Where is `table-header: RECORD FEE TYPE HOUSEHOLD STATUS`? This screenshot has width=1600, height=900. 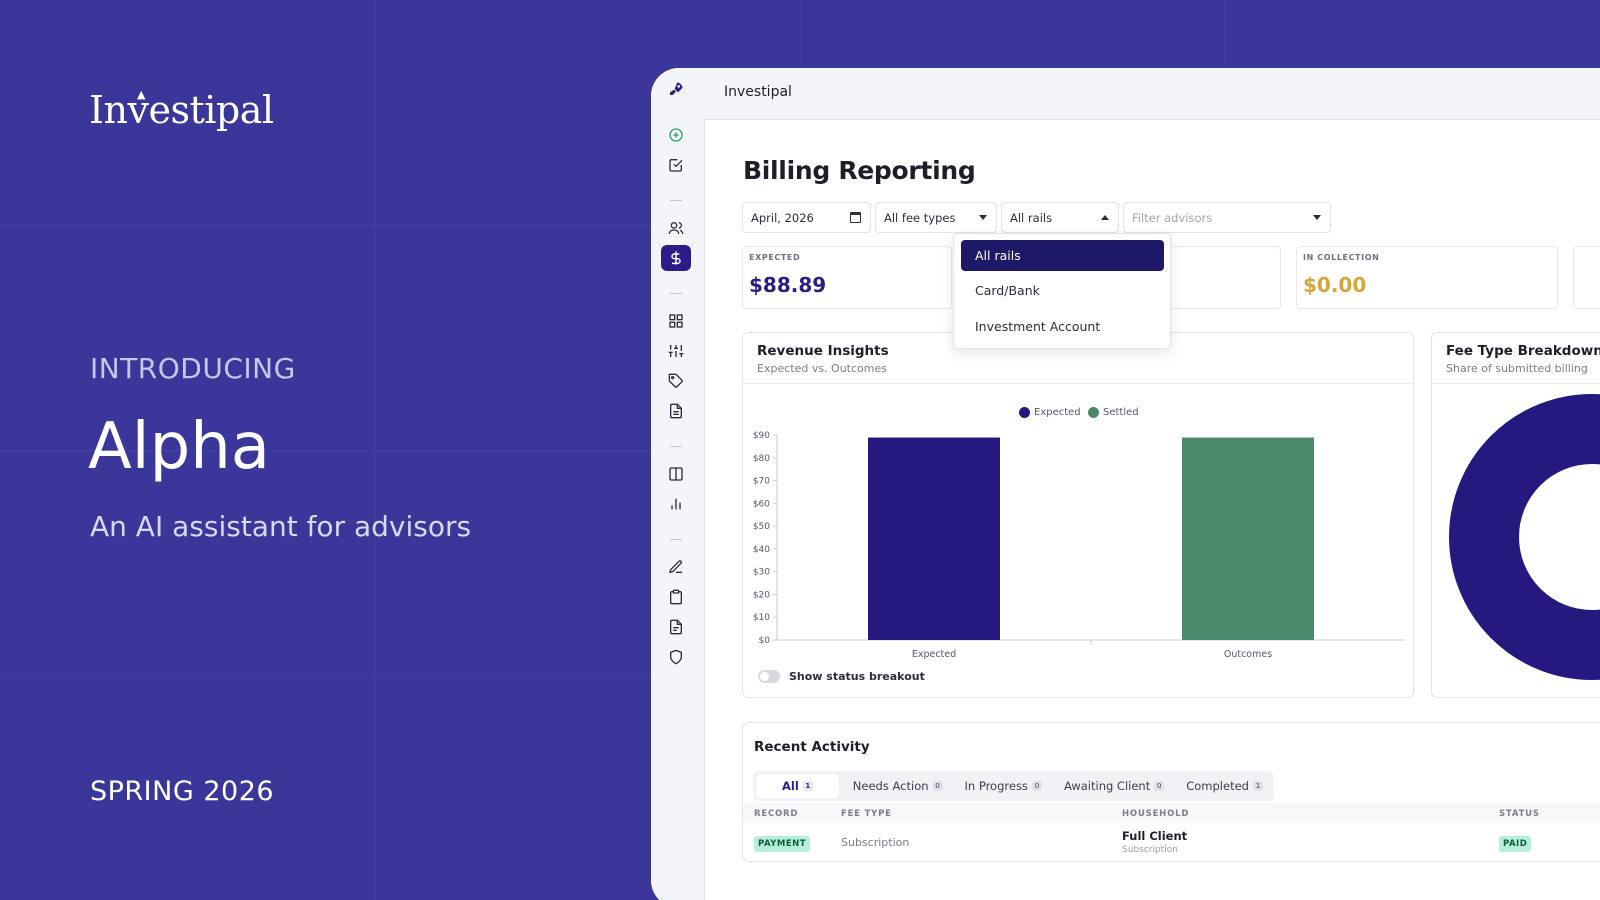 table-header: RECORD FEE TYPE HOUSEHOLD STATUS is located at coordinates (1171, 813).